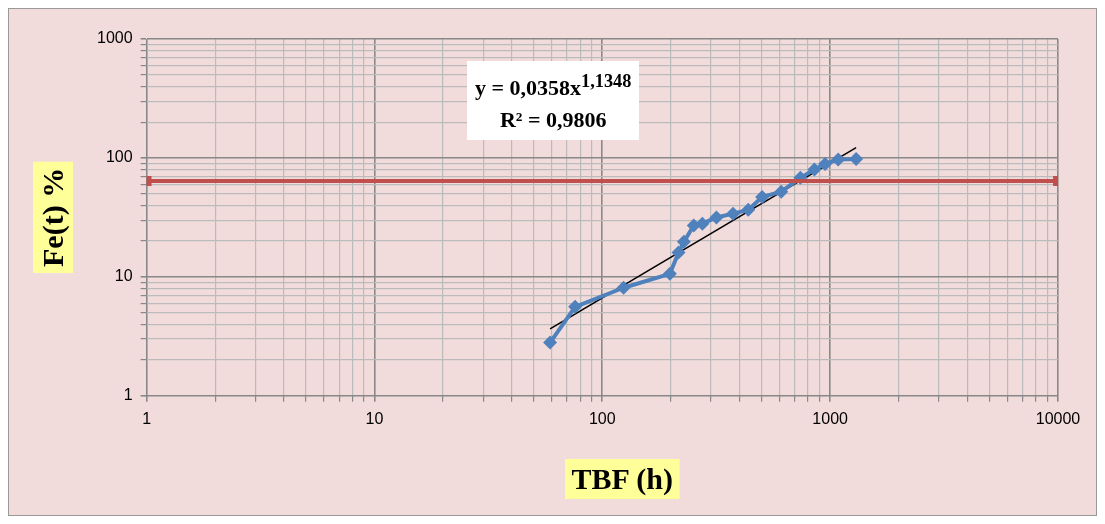  I want to click on x-tick-label: 1, so click(147, 418).